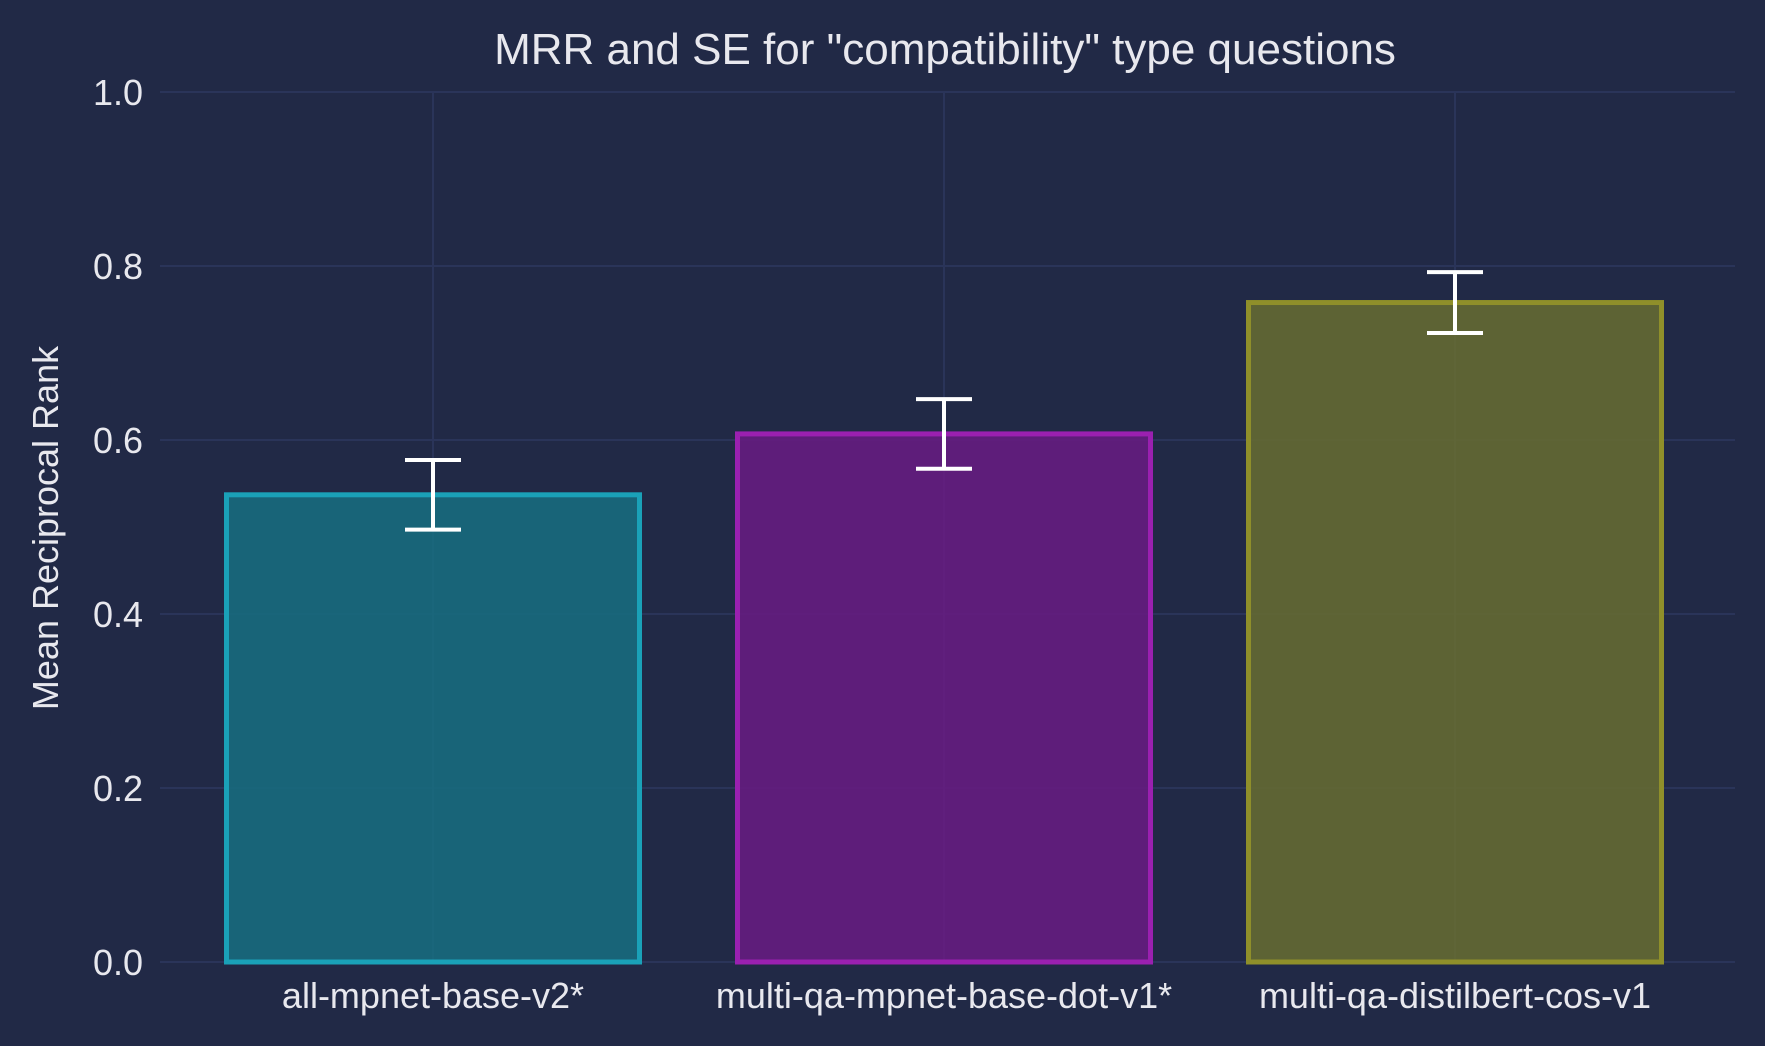 The height and width of the screenshot is (1046, 1765). Describe the element at coordinates (118, 614) in the screenshot. I see `y-tick-label: 0.4` at that location.